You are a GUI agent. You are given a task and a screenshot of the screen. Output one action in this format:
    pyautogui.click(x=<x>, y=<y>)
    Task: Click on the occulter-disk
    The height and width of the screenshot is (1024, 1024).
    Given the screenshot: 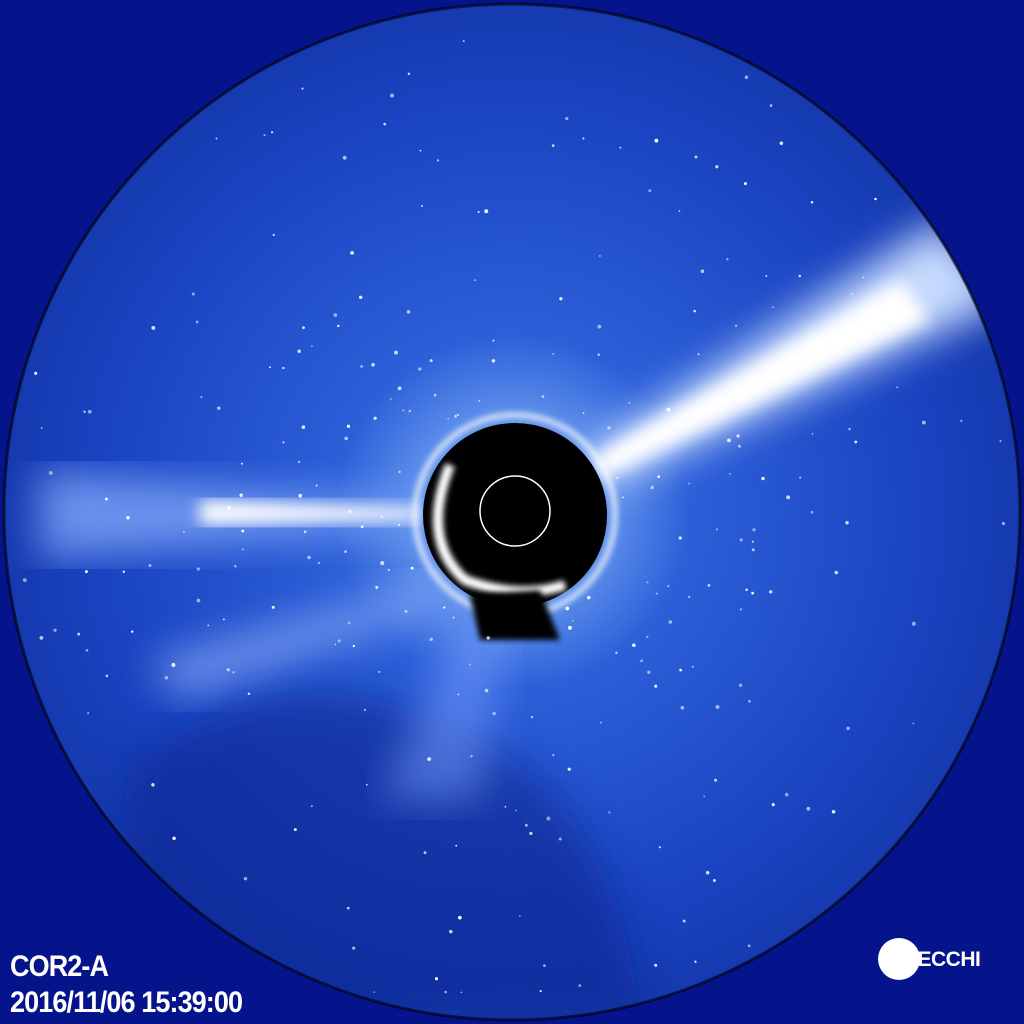 What is the action you would take?
    pyautogui.click(x=515, y=515)
    